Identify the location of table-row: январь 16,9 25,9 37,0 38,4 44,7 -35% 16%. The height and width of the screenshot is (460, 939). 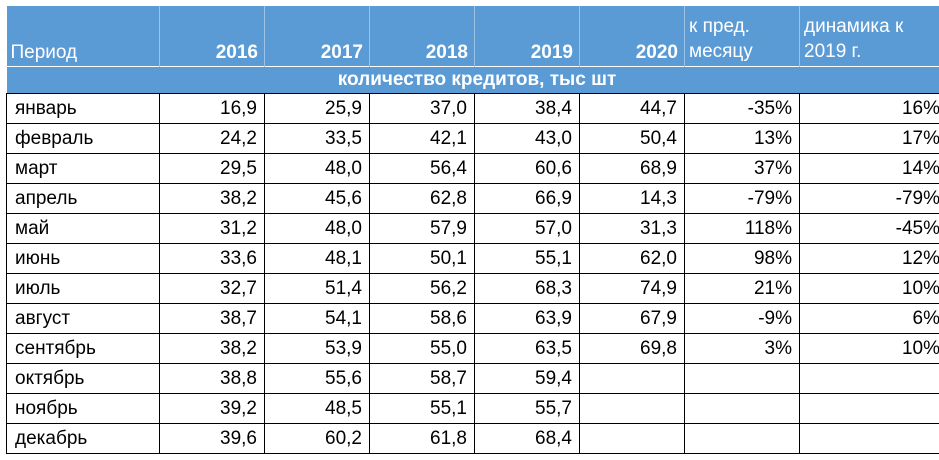
(472, 108).